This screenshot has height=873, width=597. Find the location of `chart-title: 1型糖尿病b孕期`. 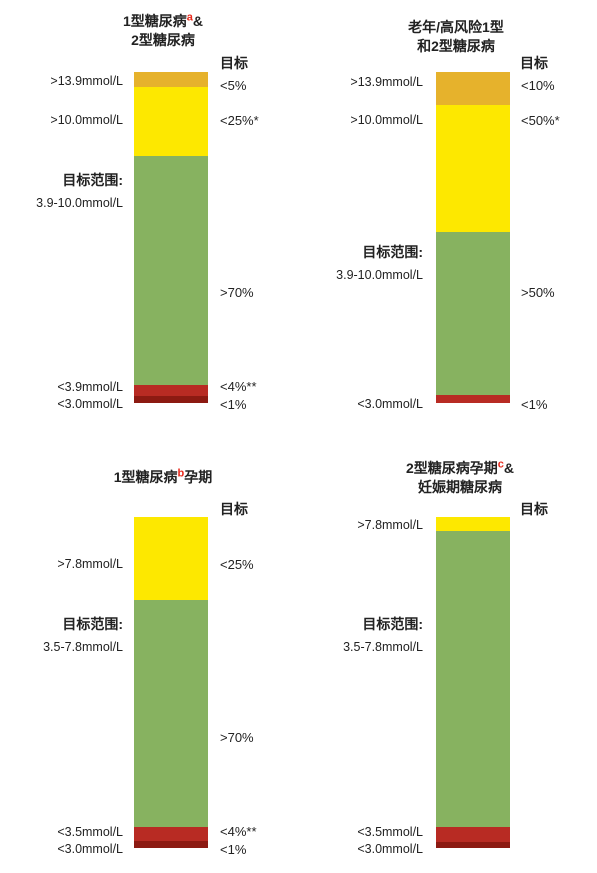

chart-title: 1型糖尿病b孕期 is located at coordinates (163, 477).